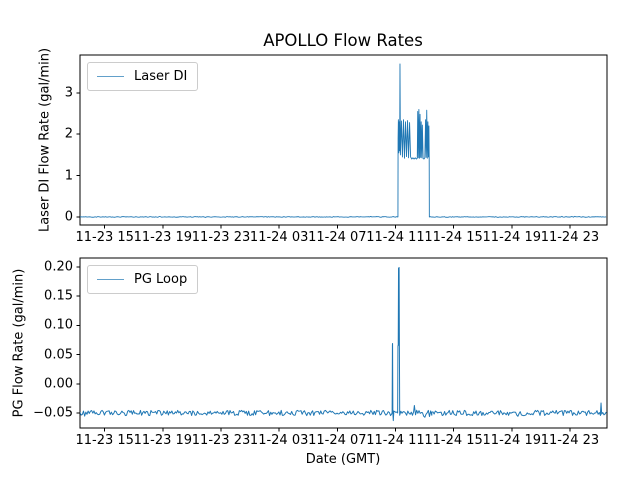 The image size is (640, 480). Describe the element at coordinates (58, 296) in the screenshot. I see `y-tick-label: 0.15` at that location.